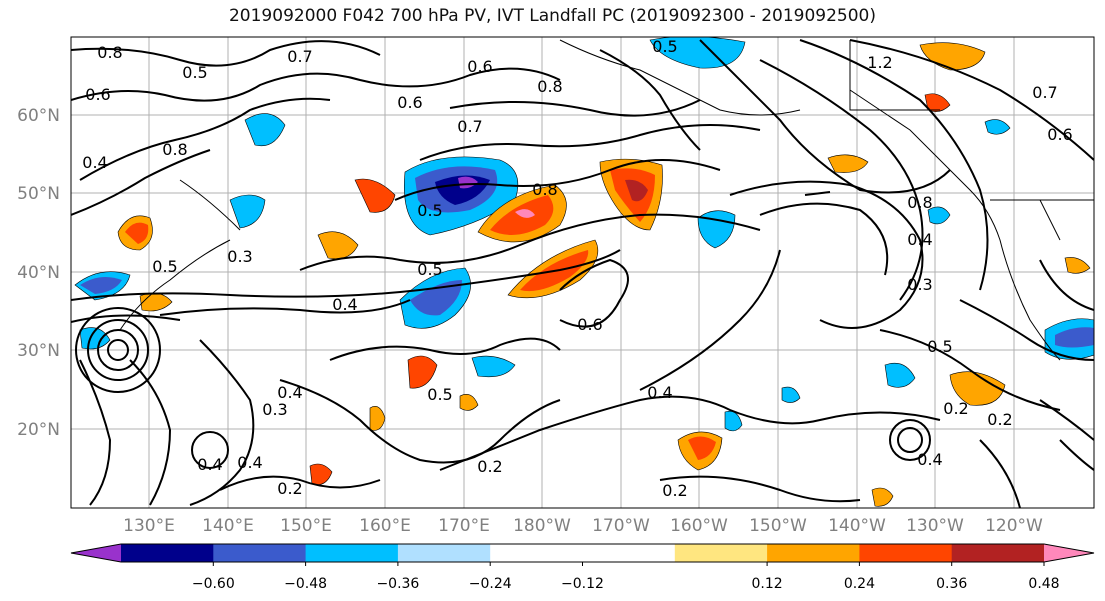 This screenshot has width=1105, height=601. I want to click on colorbar-tick-label: 0.36, so click(951, 584).